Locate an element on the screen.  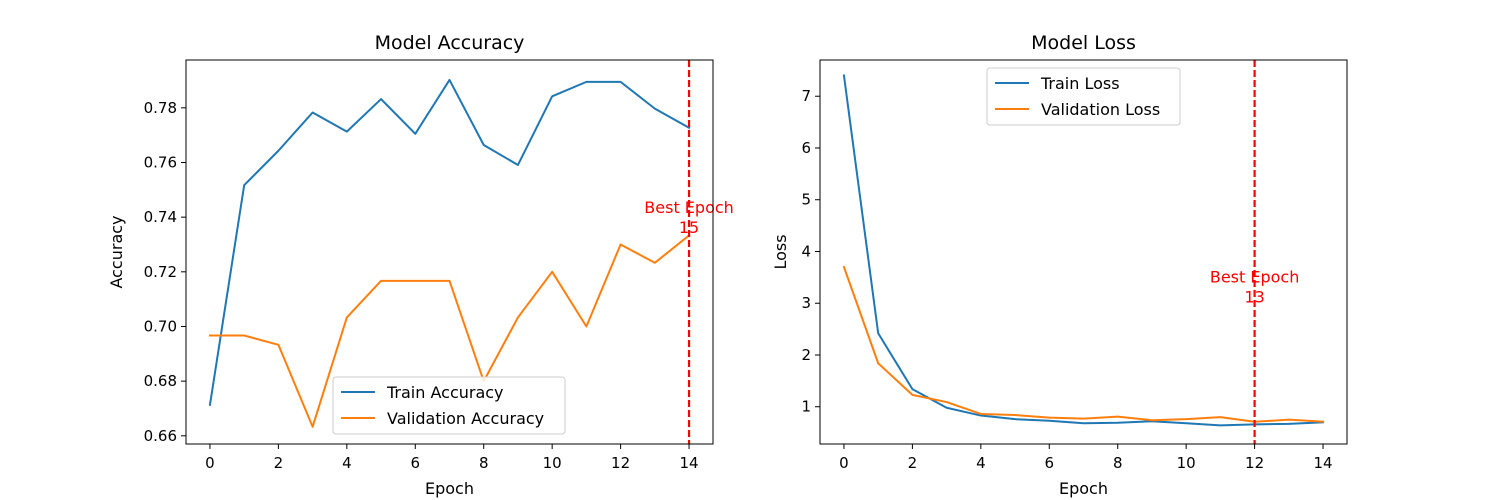
y-tick-label: 0.78 is located at coordinates (160, 108).